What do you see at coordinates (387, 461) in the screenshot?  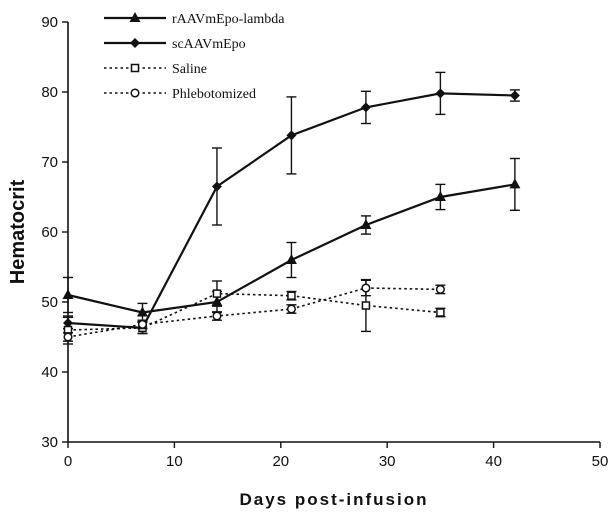 I see `x-tick-label: 30` at bounding box center [387, 461].